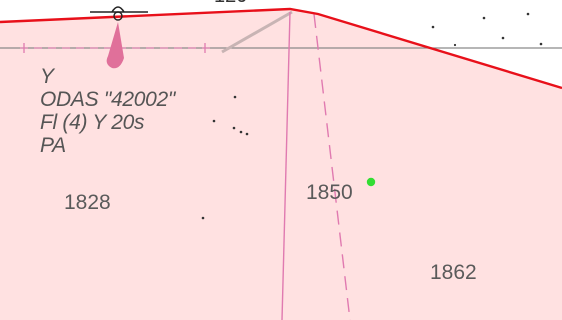  Describe the element at coordinates (53, 145) in the screenshot. I see `buoy-note-label: PA` at that location.